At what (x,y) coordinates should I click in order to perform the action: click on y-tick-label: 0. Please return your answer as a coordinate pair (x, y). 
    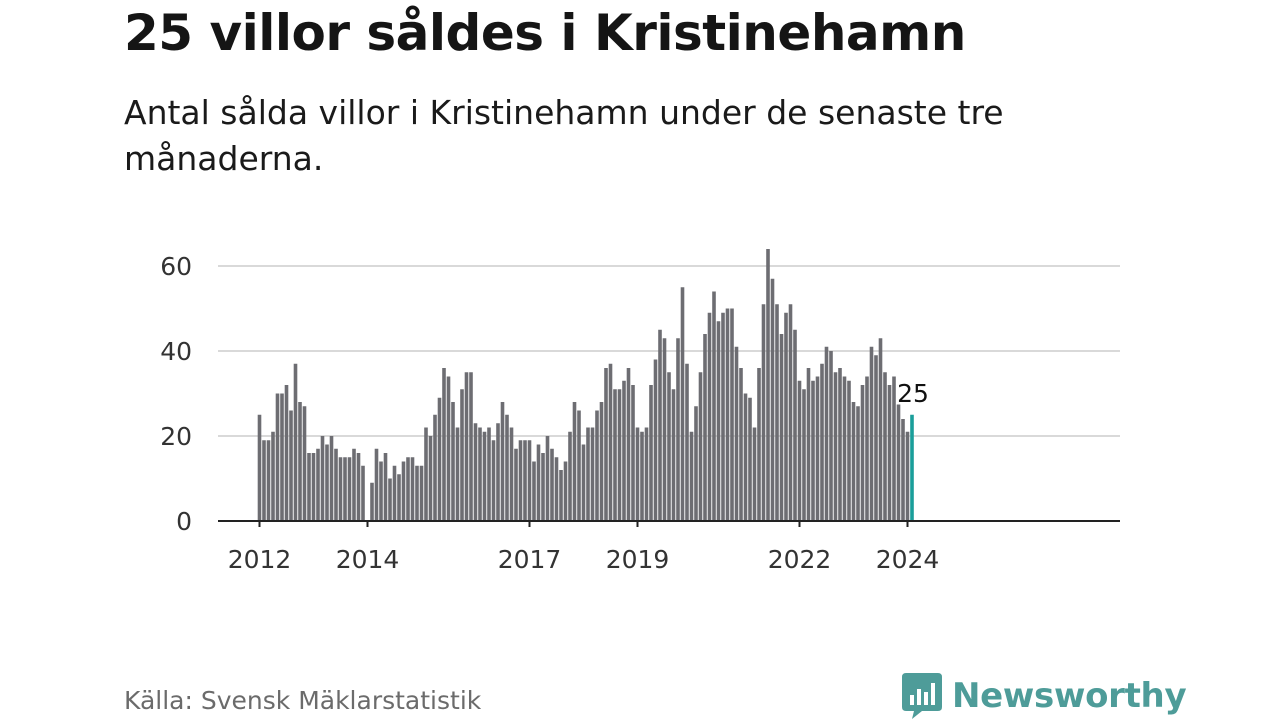
    Looking at the image, I should click on (184, 521).